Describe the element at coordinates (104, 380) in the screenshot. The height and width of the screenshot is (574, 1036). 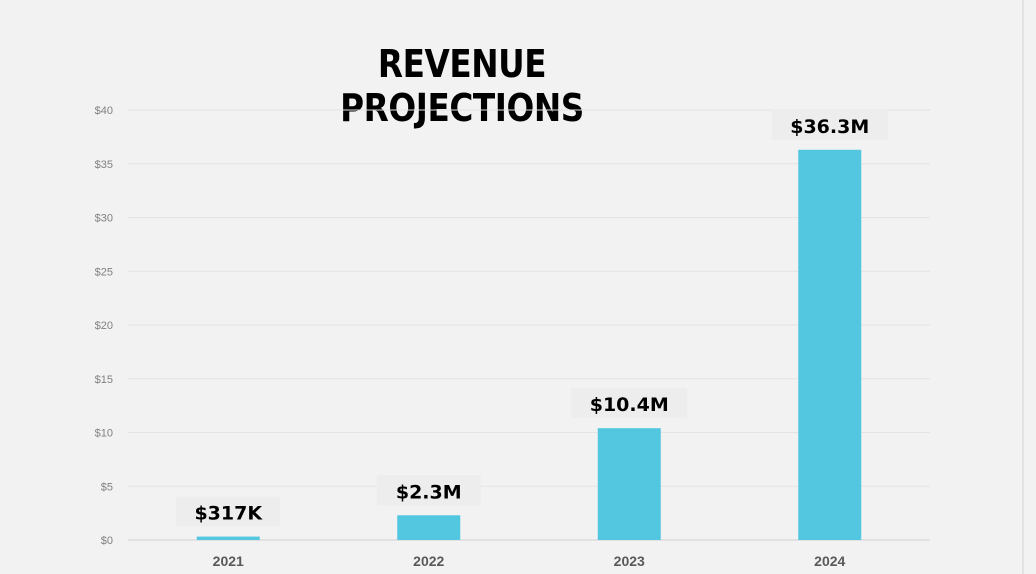
I see `y-tick-label: $15` at that location.